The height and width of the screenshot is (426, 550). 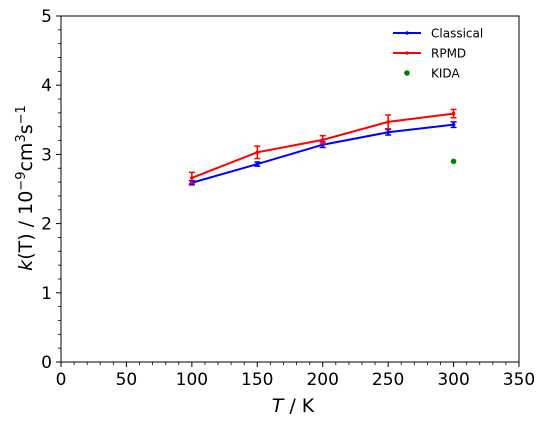 What do you see at coordinates (46, 155) in the screenshot?
I see `y-tick-label: 3` at bounding box center [46, 155].